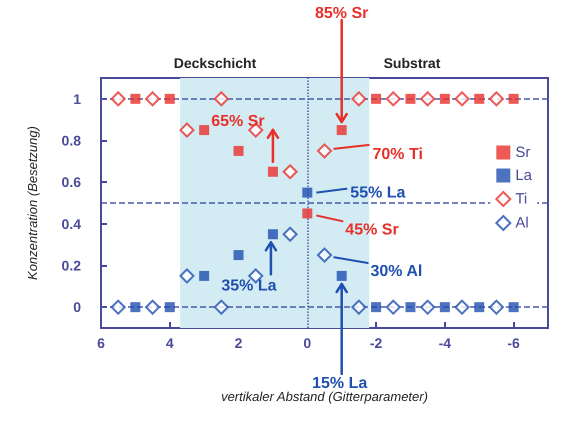 This screenshot has width=577, height=422. What do you see at coordinates (101, 343) in the screenshot?
I see `x-tick-label: 6` at bounding box center [101, 343].